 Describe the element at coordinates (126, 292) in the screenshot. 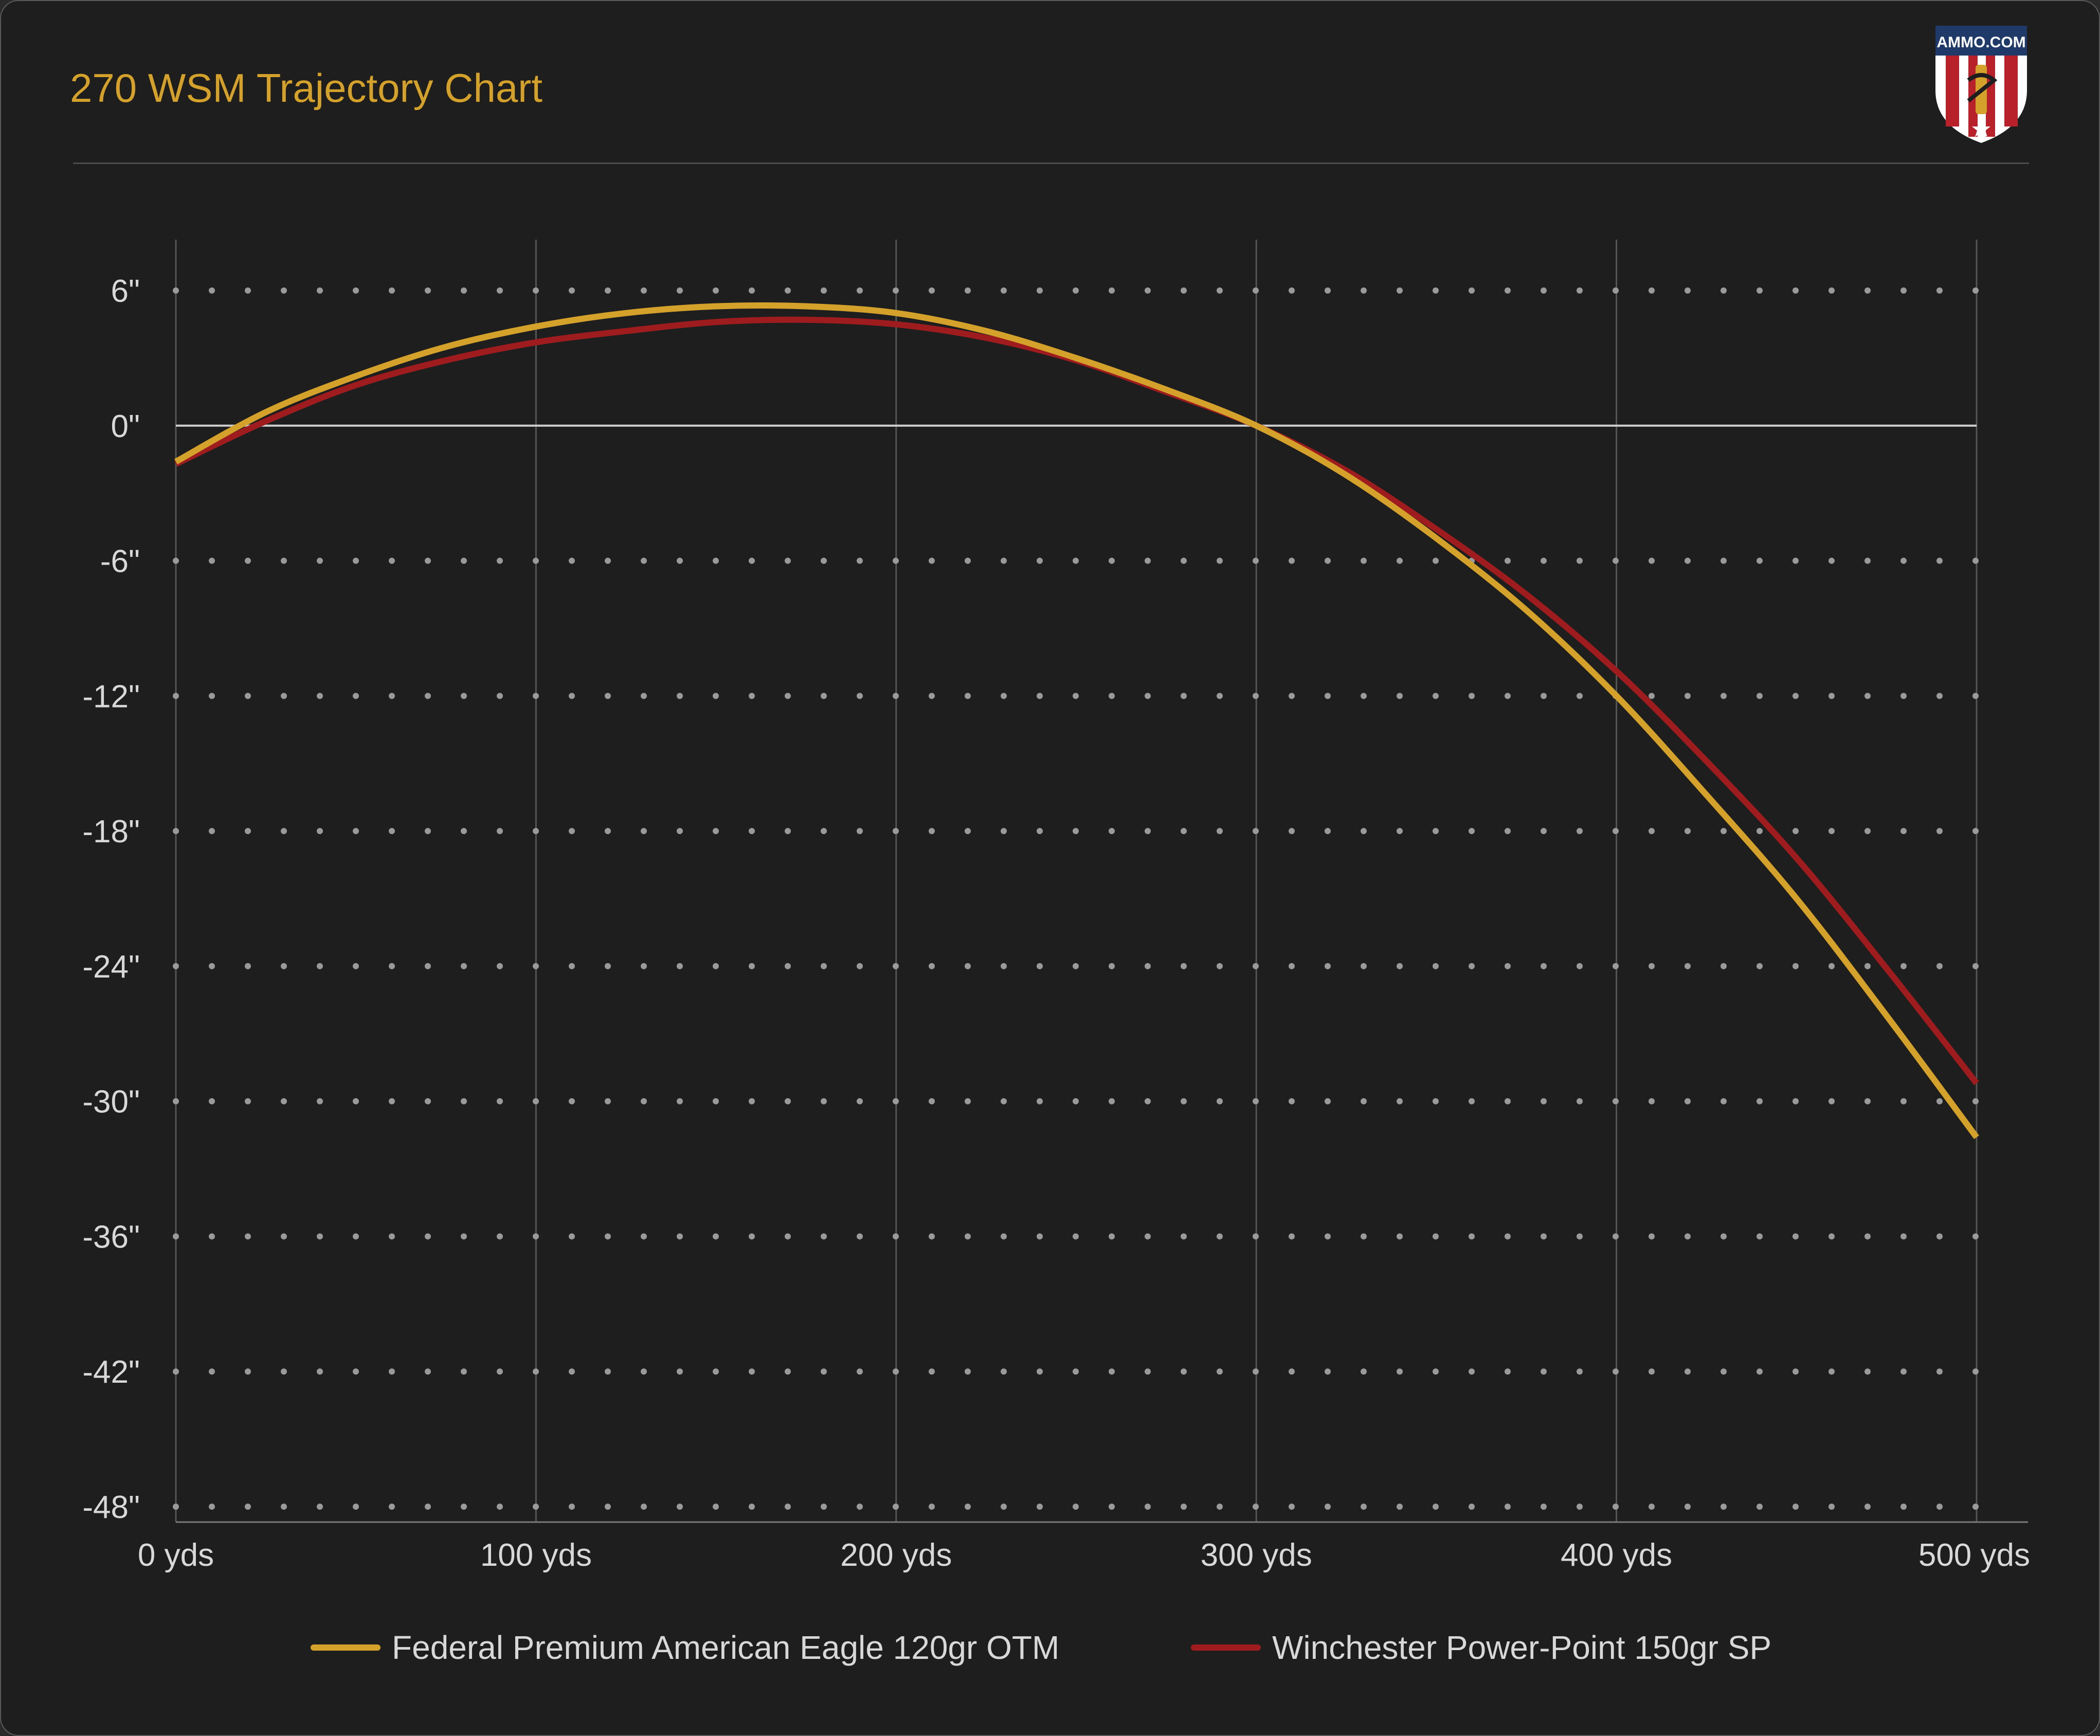

I see `y-tick-label: 6"` at that location.